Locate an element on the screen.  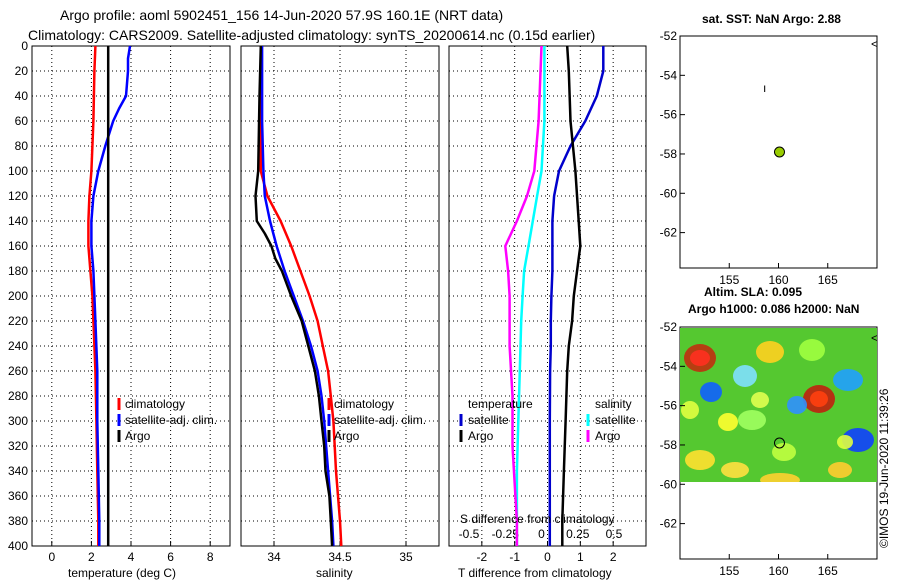
legend-satellite: satellite-adj. clim. is located at coordinates (380, 420).